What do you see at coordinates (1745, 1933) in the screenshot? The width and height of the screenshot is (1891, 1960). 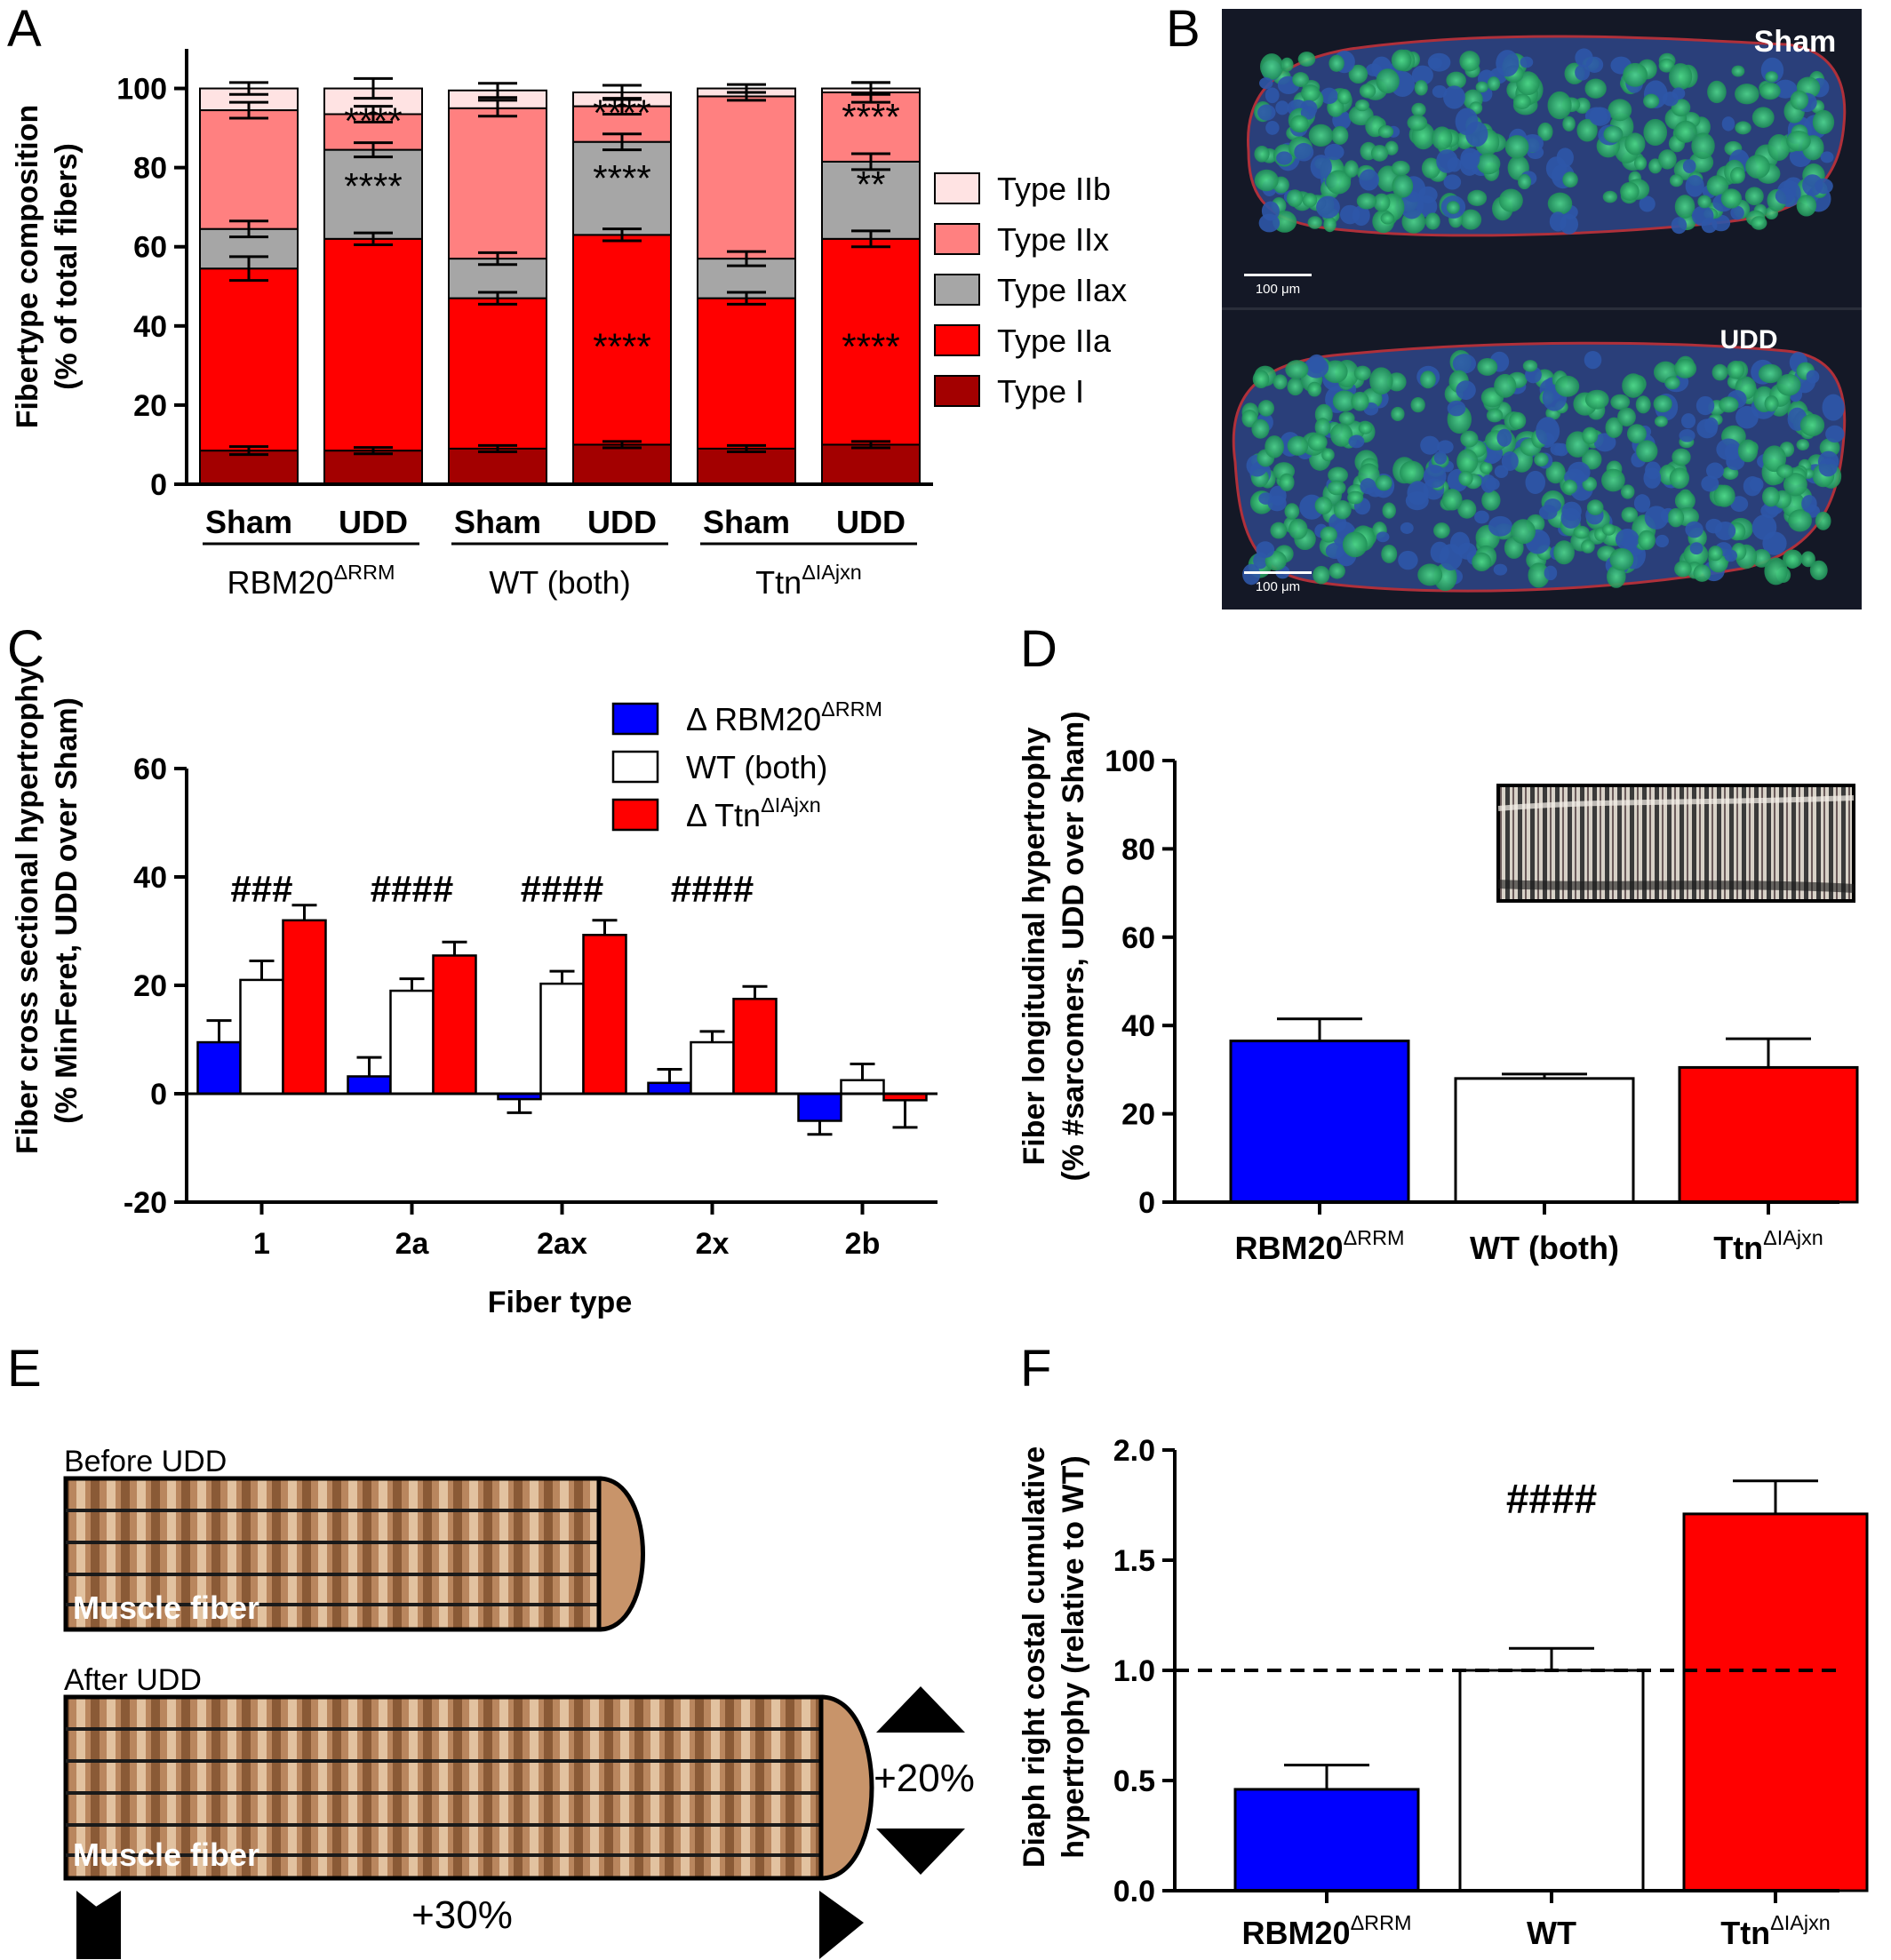 I see `f-category-label-name: Ttn` at bounding box center [1745, 1933].